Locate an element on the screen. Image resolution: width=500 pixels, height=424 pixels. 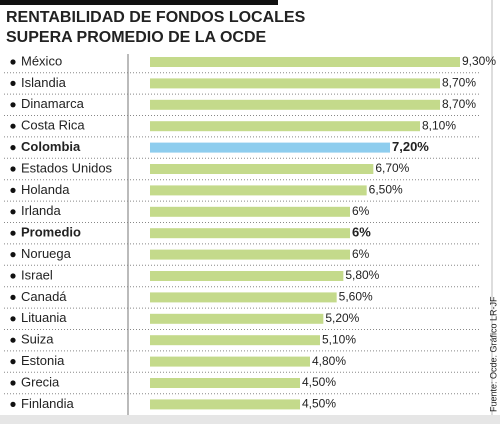
value-label: 5,80% is located at coordinates (362, 275).